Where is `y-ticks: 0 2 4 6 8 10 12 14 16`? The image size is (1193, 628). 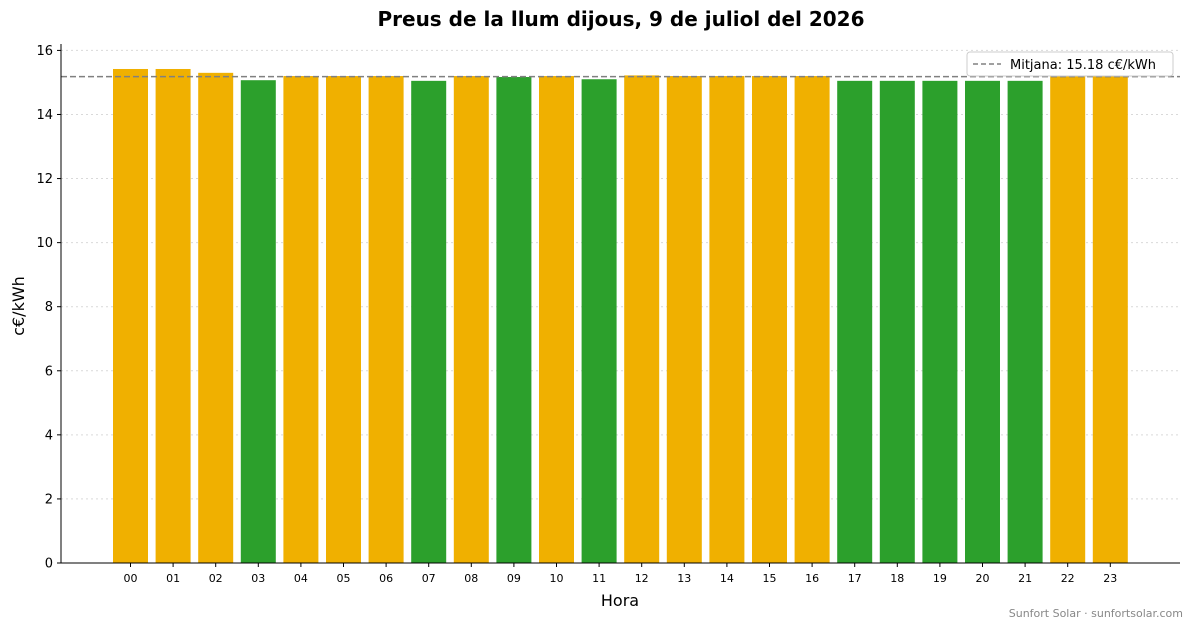
y-ticks: 0 2 4 6 8 10 12 14 16 is located at coordinates (48, 308).